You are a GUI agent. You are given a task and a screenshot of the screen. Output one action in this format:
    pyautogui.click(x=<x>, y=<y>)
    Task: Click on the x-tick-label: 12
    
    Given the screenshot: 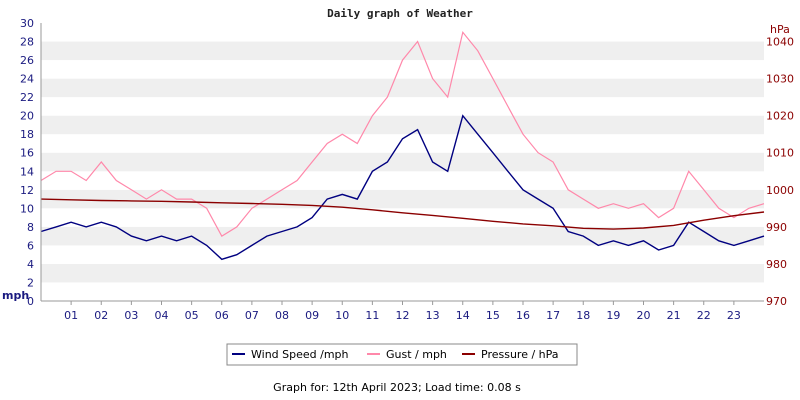 What is the action you would take?
    pyautogui.click(x=403, y=315)
    